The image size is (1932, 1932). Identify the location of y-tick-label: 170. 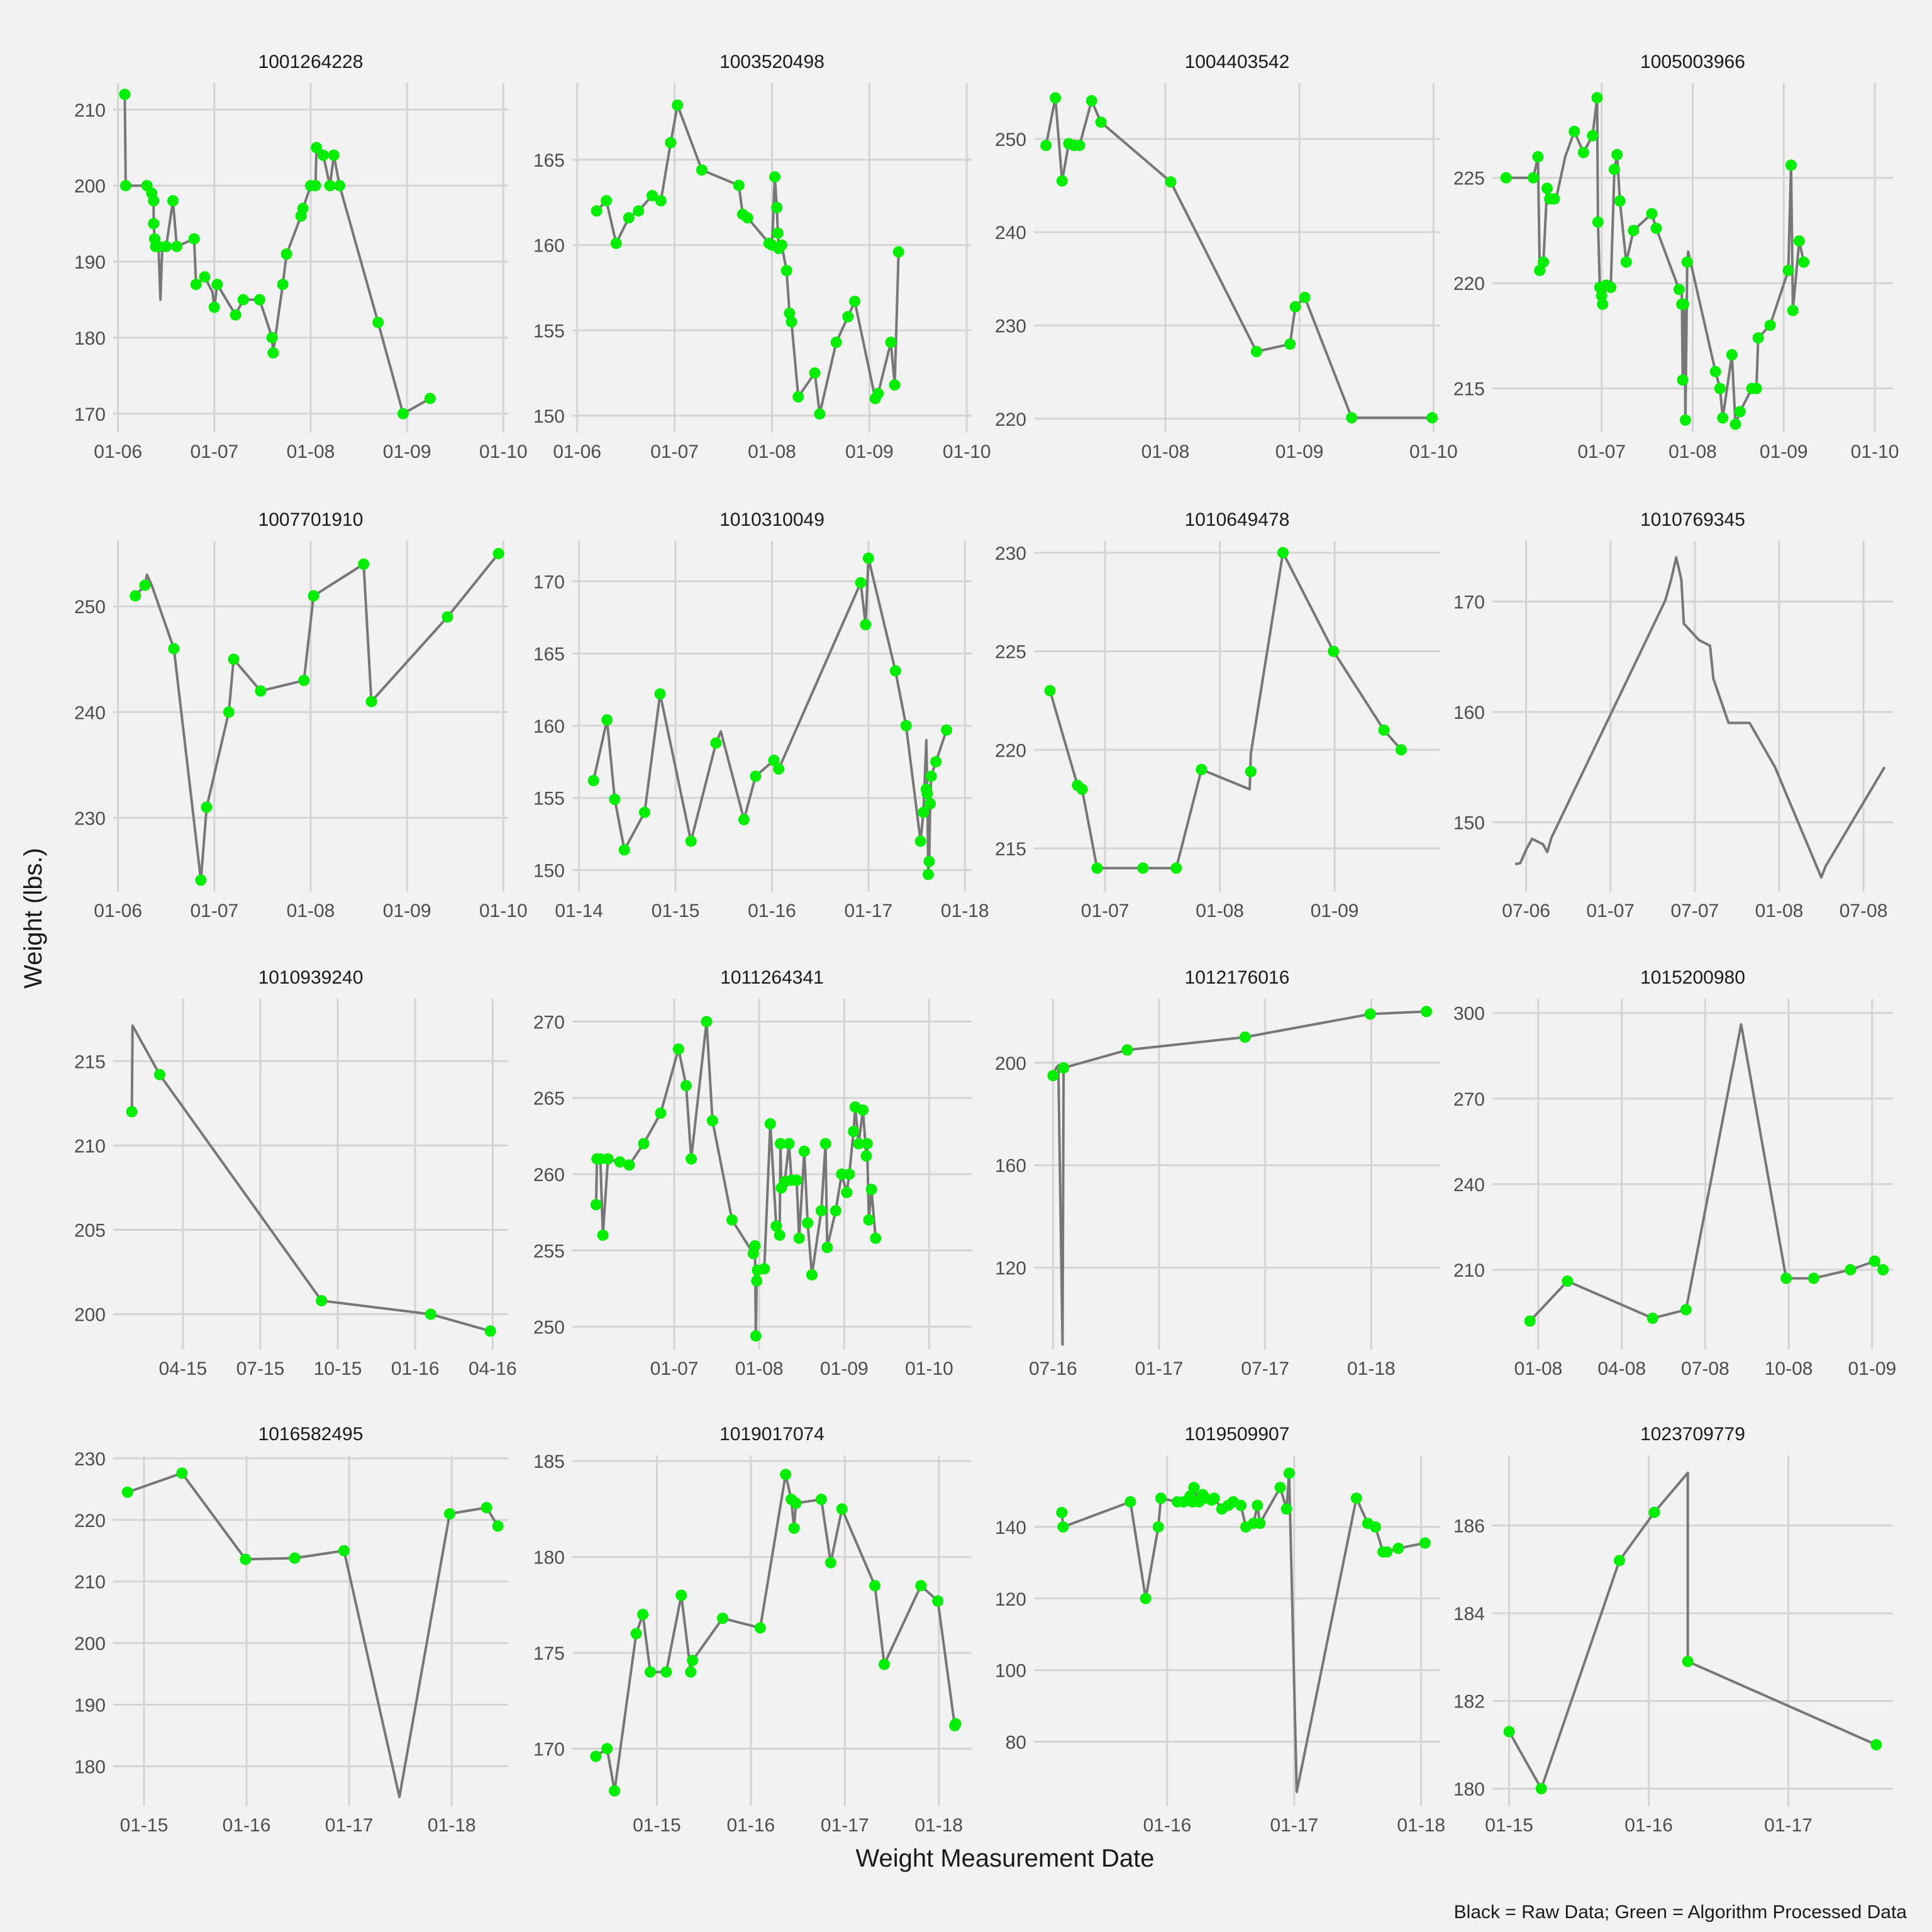
(1469, 602).